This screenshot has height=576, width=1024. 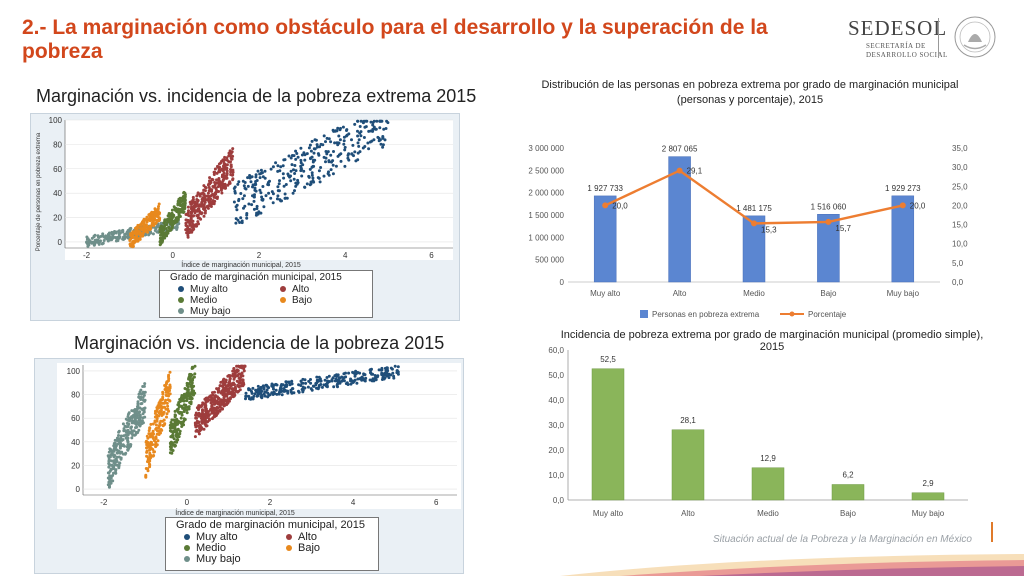 What do you see at coordinates (754, 293) in the screenshot?
I see `x-tick-label: Medio` at bounding box center [754, 293].